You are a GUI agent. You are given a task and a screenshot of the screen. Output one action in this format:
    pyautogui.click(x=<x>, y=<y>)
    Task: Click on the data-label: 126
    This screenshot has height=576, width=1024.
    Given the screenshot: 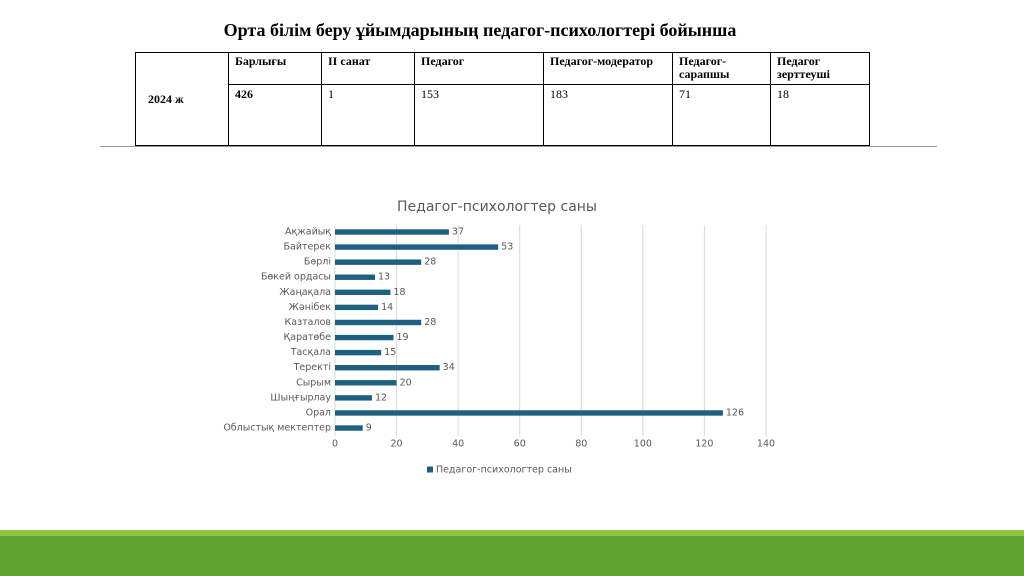 What is the action you would take?
    pyautogui.click(x=735, y=412)
    